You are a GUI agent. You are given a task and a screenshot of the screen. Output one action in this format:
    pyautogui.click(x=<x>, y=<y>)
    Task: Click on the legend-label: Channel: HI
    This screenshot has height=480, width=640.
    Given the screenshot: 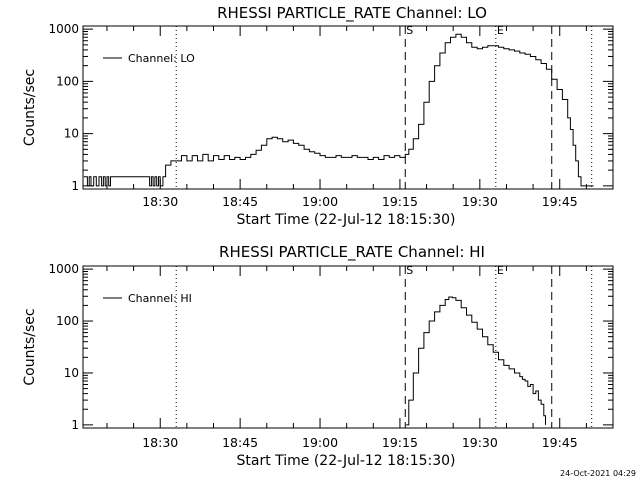 What is the action you would take?
    pyautogui.click(x=160, y=298)
    